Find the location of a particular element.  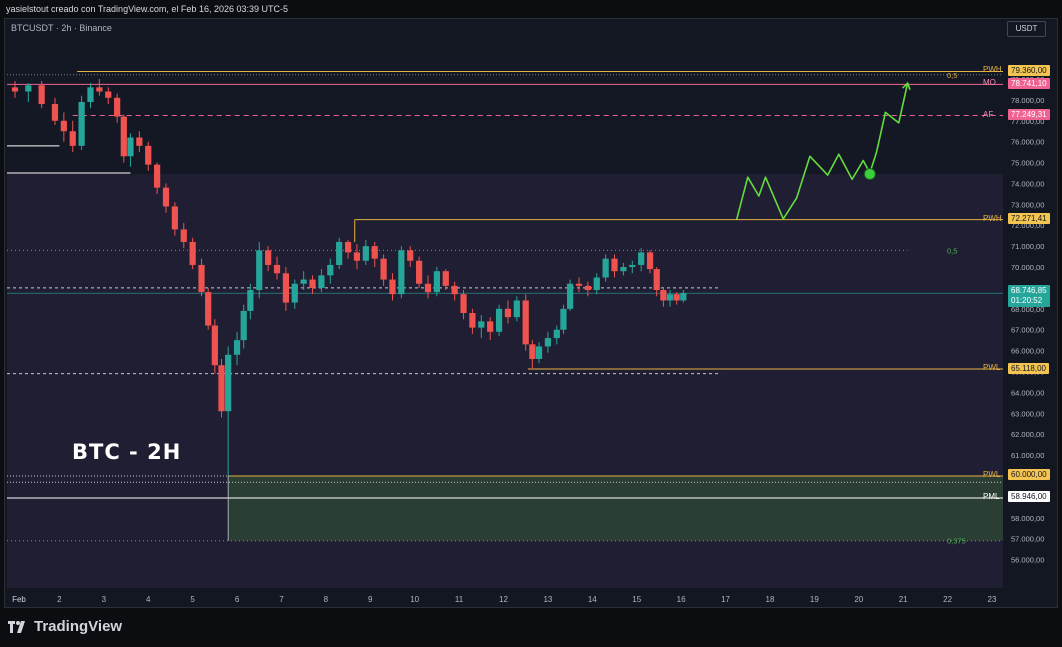

x-tick-label: 19 is located at coordinates (814, 599).